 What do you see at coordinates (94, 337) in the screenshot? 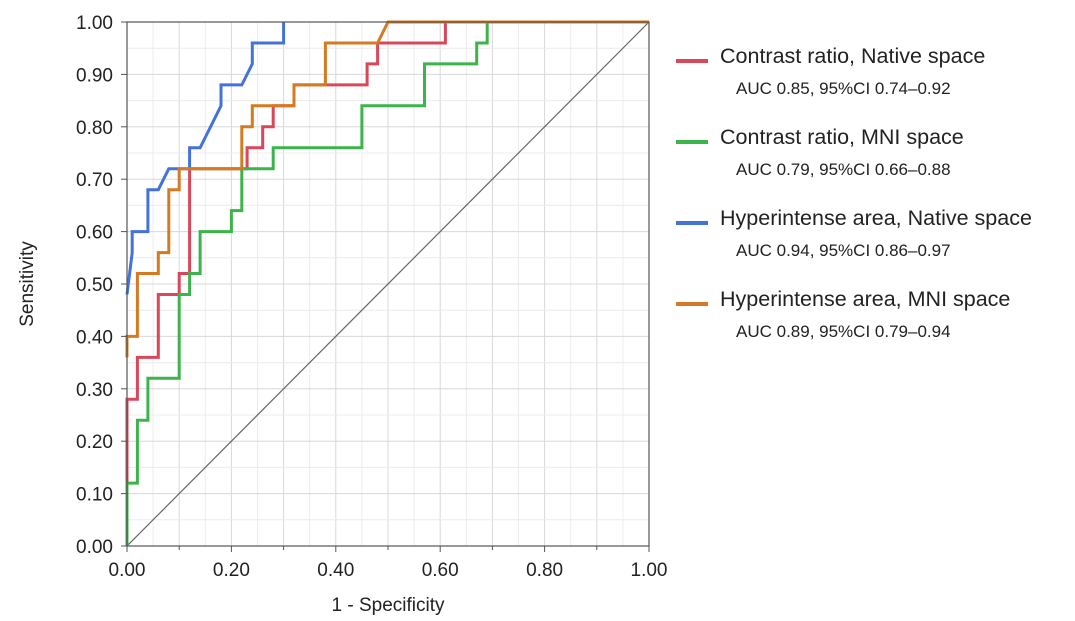
I see `y-tick-label: 0.40` at bounding box center [94, 337].